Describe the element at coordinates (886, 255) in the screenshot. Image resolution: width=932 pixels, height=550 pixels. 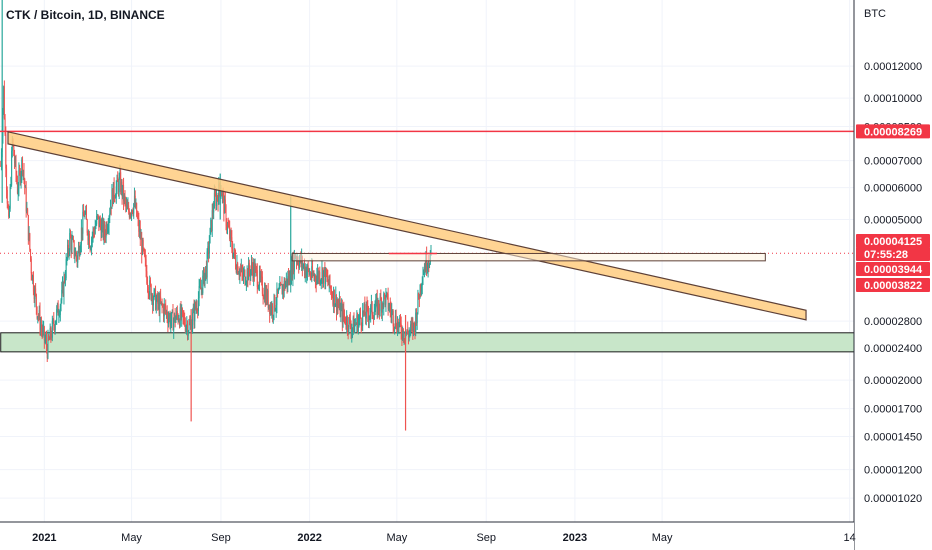
I see `price-badge-text: 07:55:28` at that location.